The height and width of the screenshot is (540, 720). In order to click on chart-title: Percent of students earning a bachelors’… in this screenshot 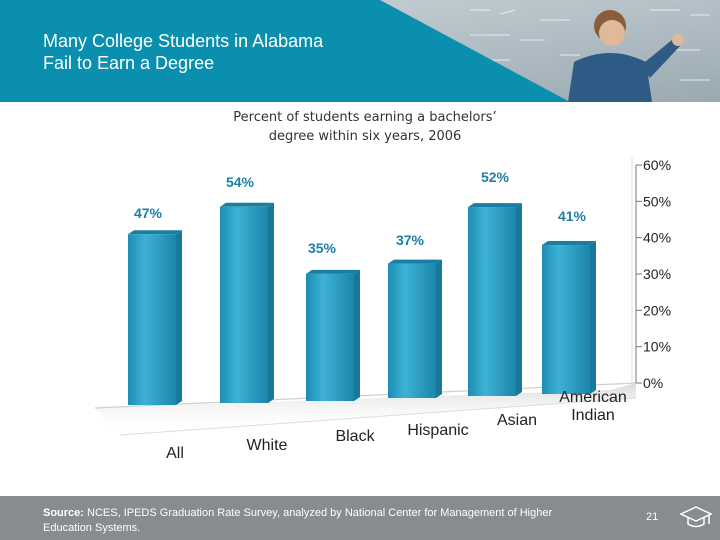, I will do `click(365, 127)`.